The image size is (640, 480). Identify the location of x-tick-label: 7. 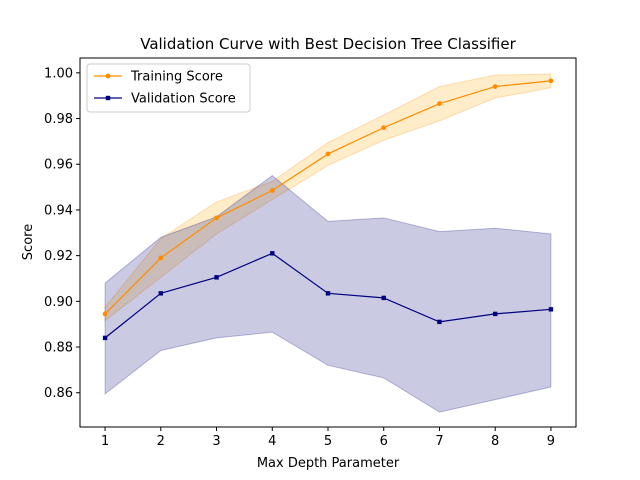
(439, 441).